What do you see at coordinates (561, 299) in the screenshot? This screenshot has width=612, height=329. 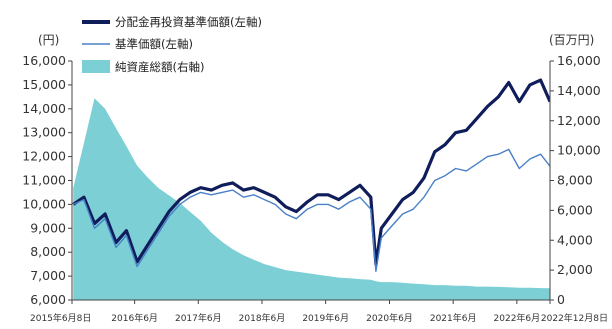 I see `right-tick-label: 0` at bounding box center [561, 299].